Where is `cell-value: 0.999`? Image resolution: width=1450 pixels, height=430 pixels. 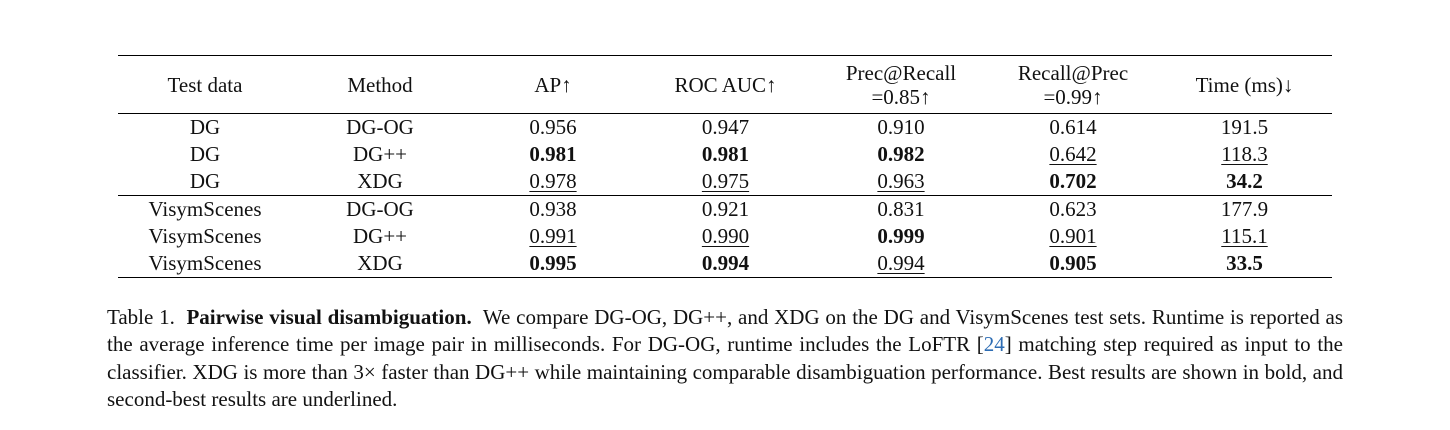
cell-value: 0.999 is located at coordinates (901, 236).